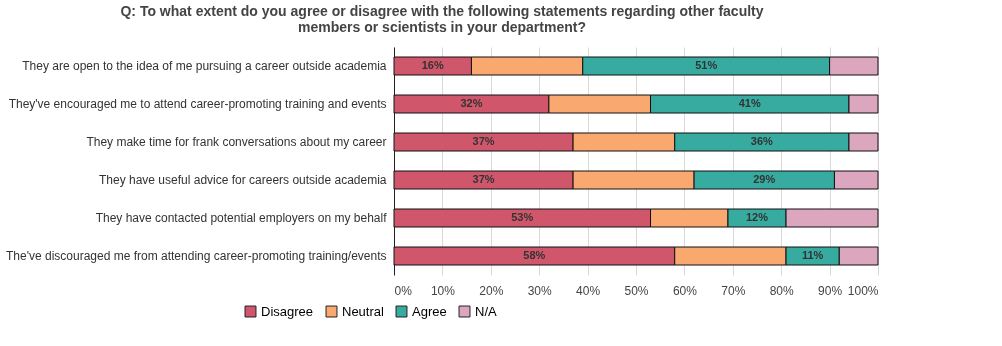 Image resolution: width=1002 pixels, height=346 pixels. Describe the element at coordinates (486, 311) in the screenshot. I see `legend-label: N/A` at that location.